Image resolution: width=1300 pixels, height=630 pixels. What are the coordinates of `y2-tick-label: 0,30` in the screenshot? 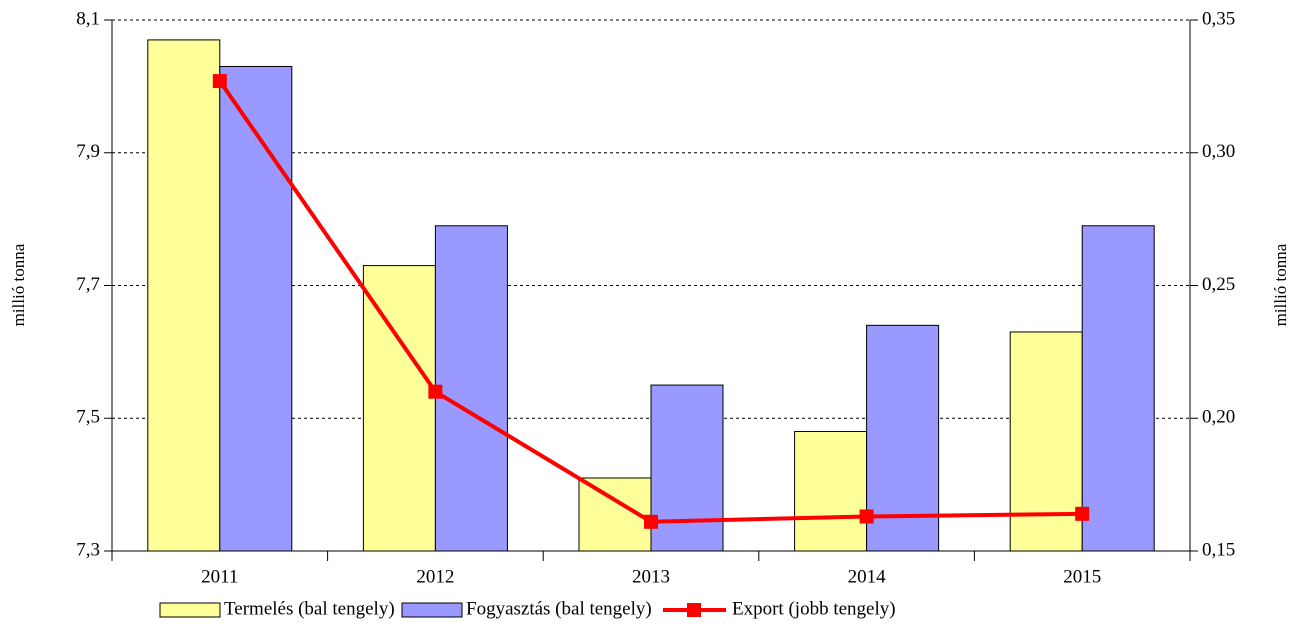 It's located at (1218, 151).